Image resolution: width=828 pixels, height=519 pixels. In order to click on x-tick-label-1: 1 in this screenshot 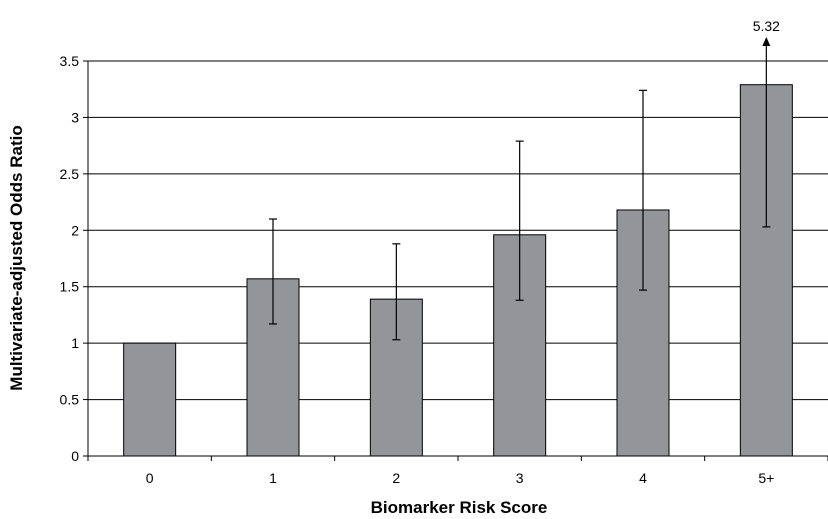, I will do `click(273, 478)`.